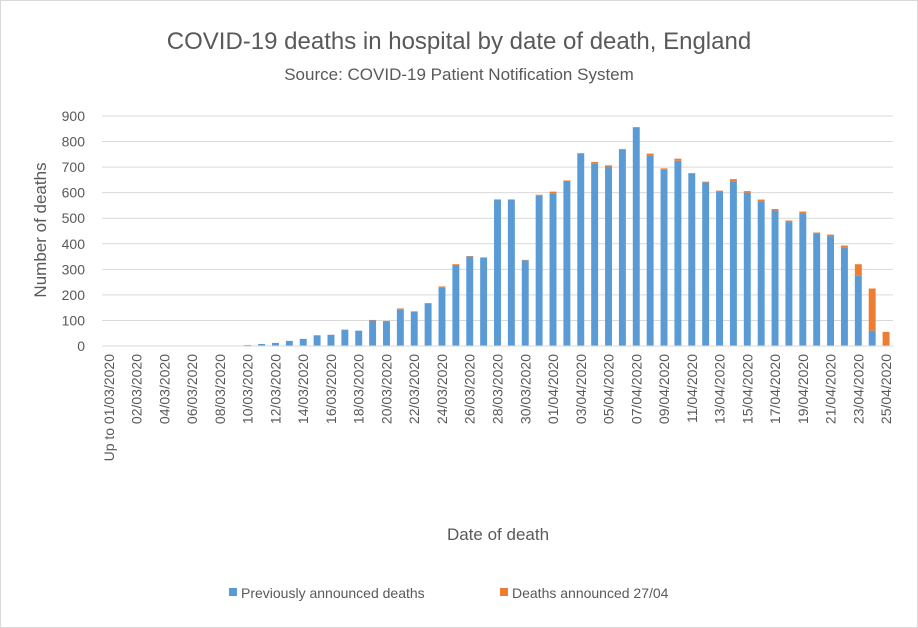  Describe the element at coordinates (303, 389) in the screenshot. I see `x-tick-label: 14/03/2020` at that location.